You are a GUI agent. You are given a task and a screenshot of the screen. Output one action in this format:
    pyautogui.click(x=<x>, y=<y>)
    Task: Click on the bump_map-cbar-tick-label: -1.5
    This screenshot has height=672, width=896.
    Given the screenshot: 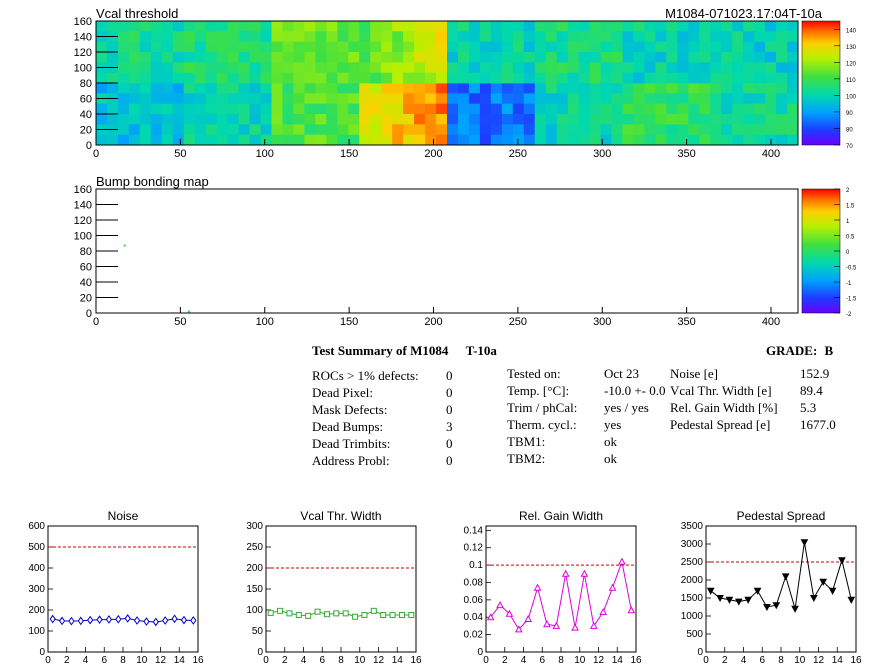 What is the action you would take?
    pyautogui.click(x=851, y=300)
    